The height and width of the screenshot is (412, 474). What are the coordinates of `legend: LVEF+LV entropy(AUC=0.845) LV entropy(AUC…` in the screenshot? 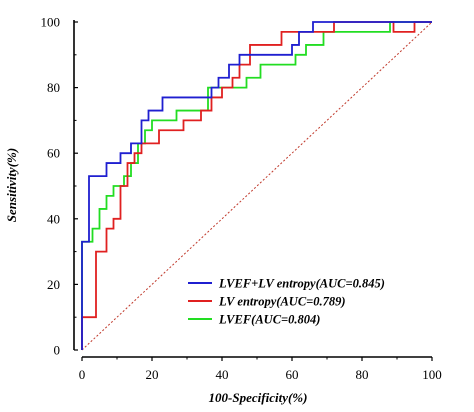 It's located at (286, 302).